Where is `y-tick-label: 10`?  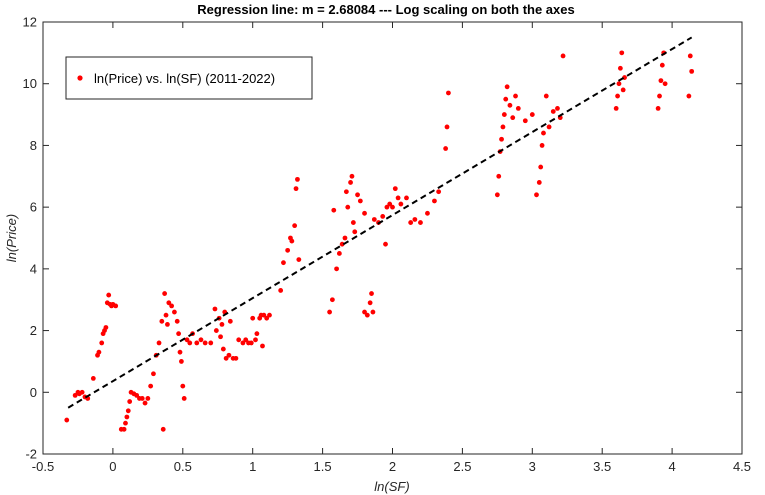
y-tick-label: 10 is located at coordinates (30, 83).